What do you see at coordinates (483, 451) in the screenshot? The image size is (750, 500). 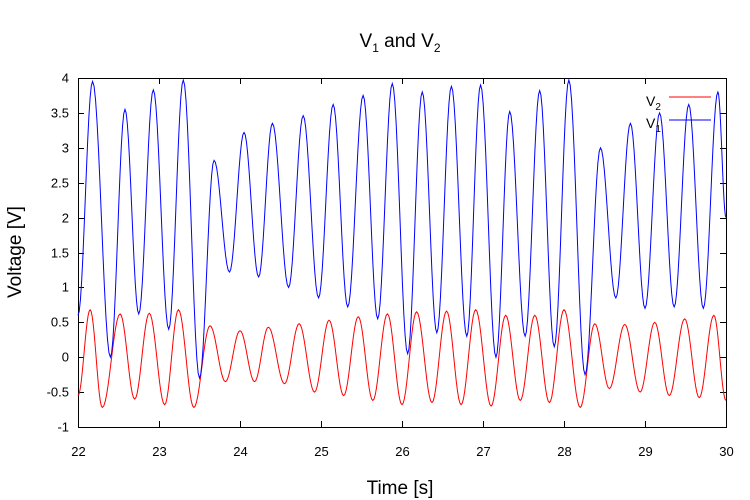 I see `x-tick-label: 27` at bounding box center [483, 451].